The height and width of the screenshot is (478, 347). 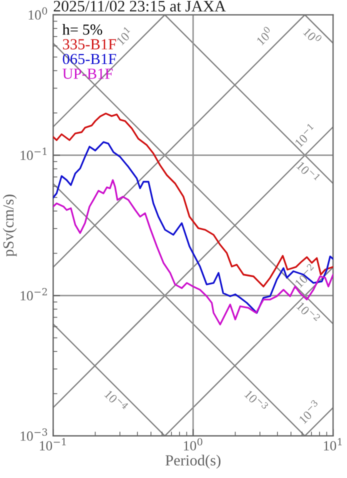 I want to click on y-tick-label: 10$^{−2}$, so click(x=33, y=294).